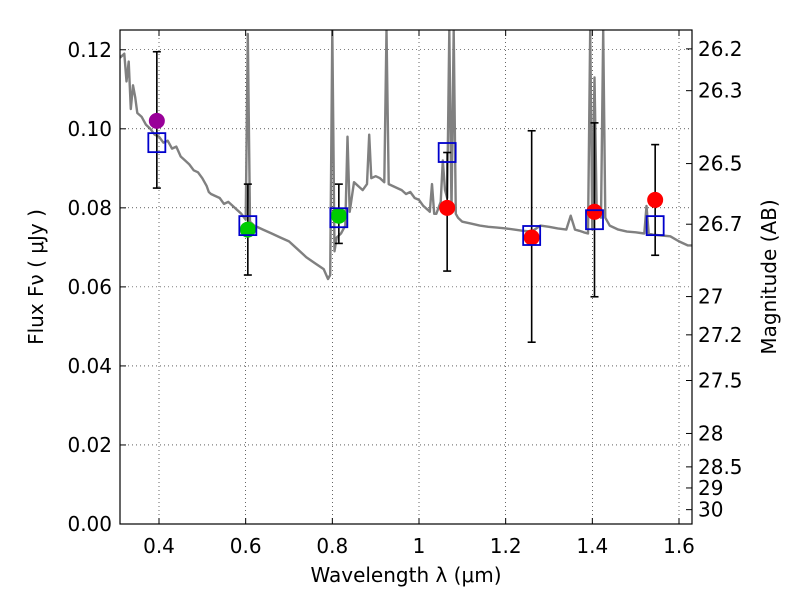 The height and width of the screenshot is (600, 800). What do you see at coordinates (769, 276) in the screenshot?
I see `magnitude-axis-label: Magnitude (AB)` at bounding box center [769, 276].